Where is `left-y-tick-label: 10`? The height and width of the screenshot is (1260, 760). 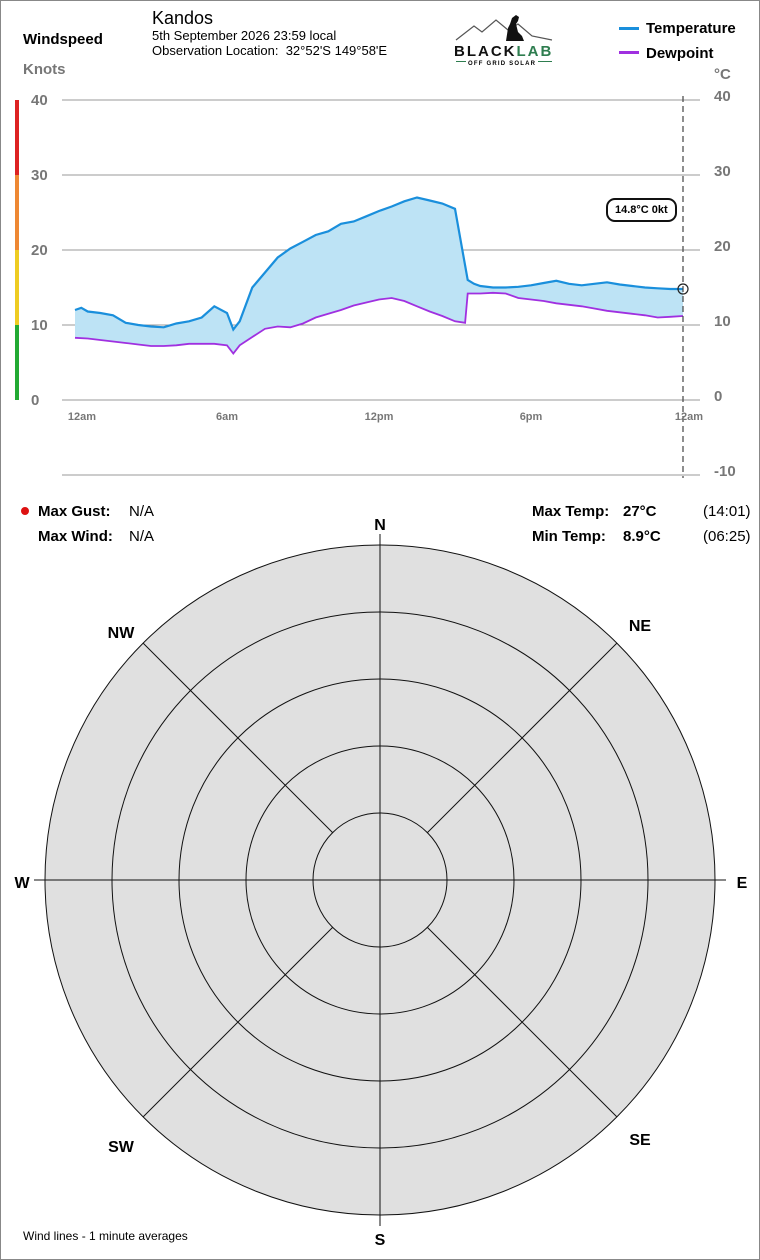 left-y-tick-label: 10 is located at coordinates (39, 325).